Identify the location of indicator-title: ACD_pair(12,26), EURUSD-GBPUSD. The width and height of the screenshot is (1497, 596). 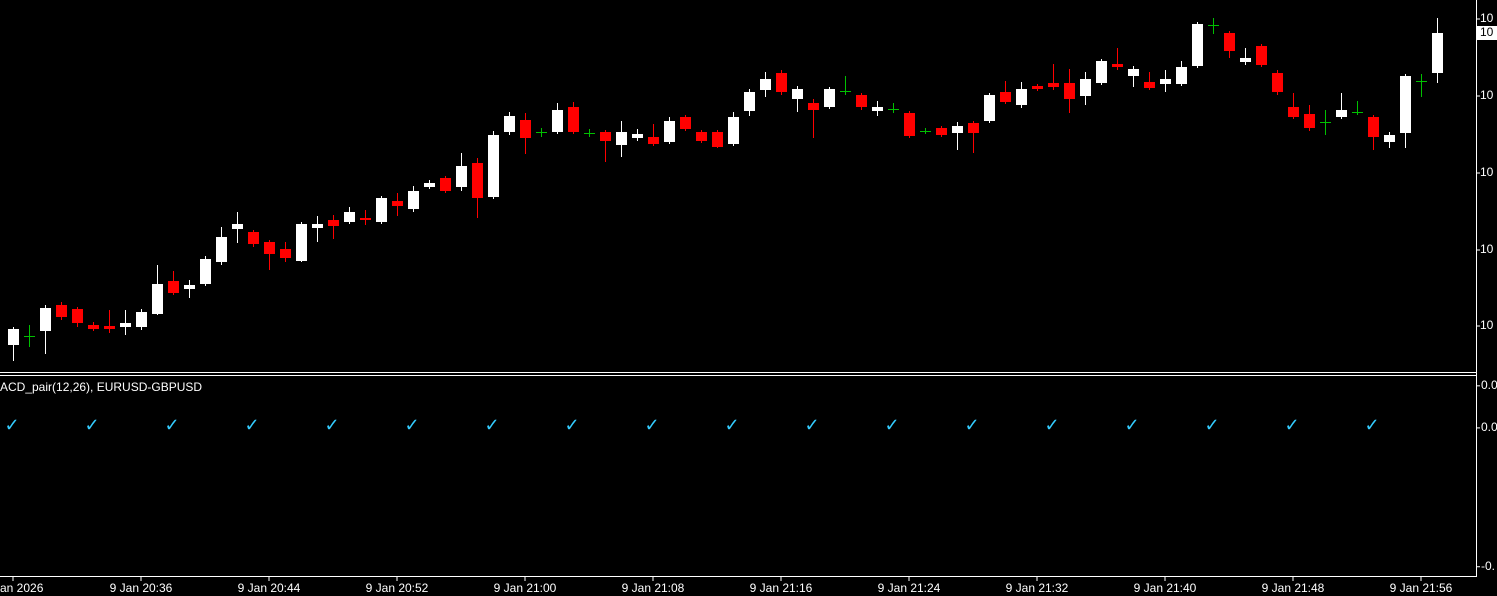
(101, 387).